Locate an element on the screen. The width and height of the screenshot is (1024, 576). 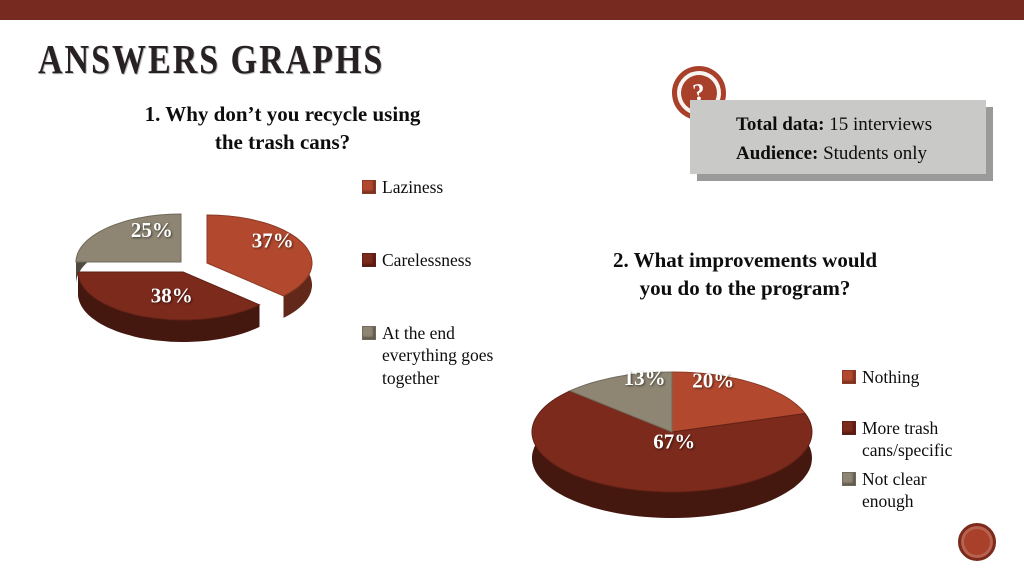
legend-swatch-carelessness-icon is located at coordinates (369, 260).